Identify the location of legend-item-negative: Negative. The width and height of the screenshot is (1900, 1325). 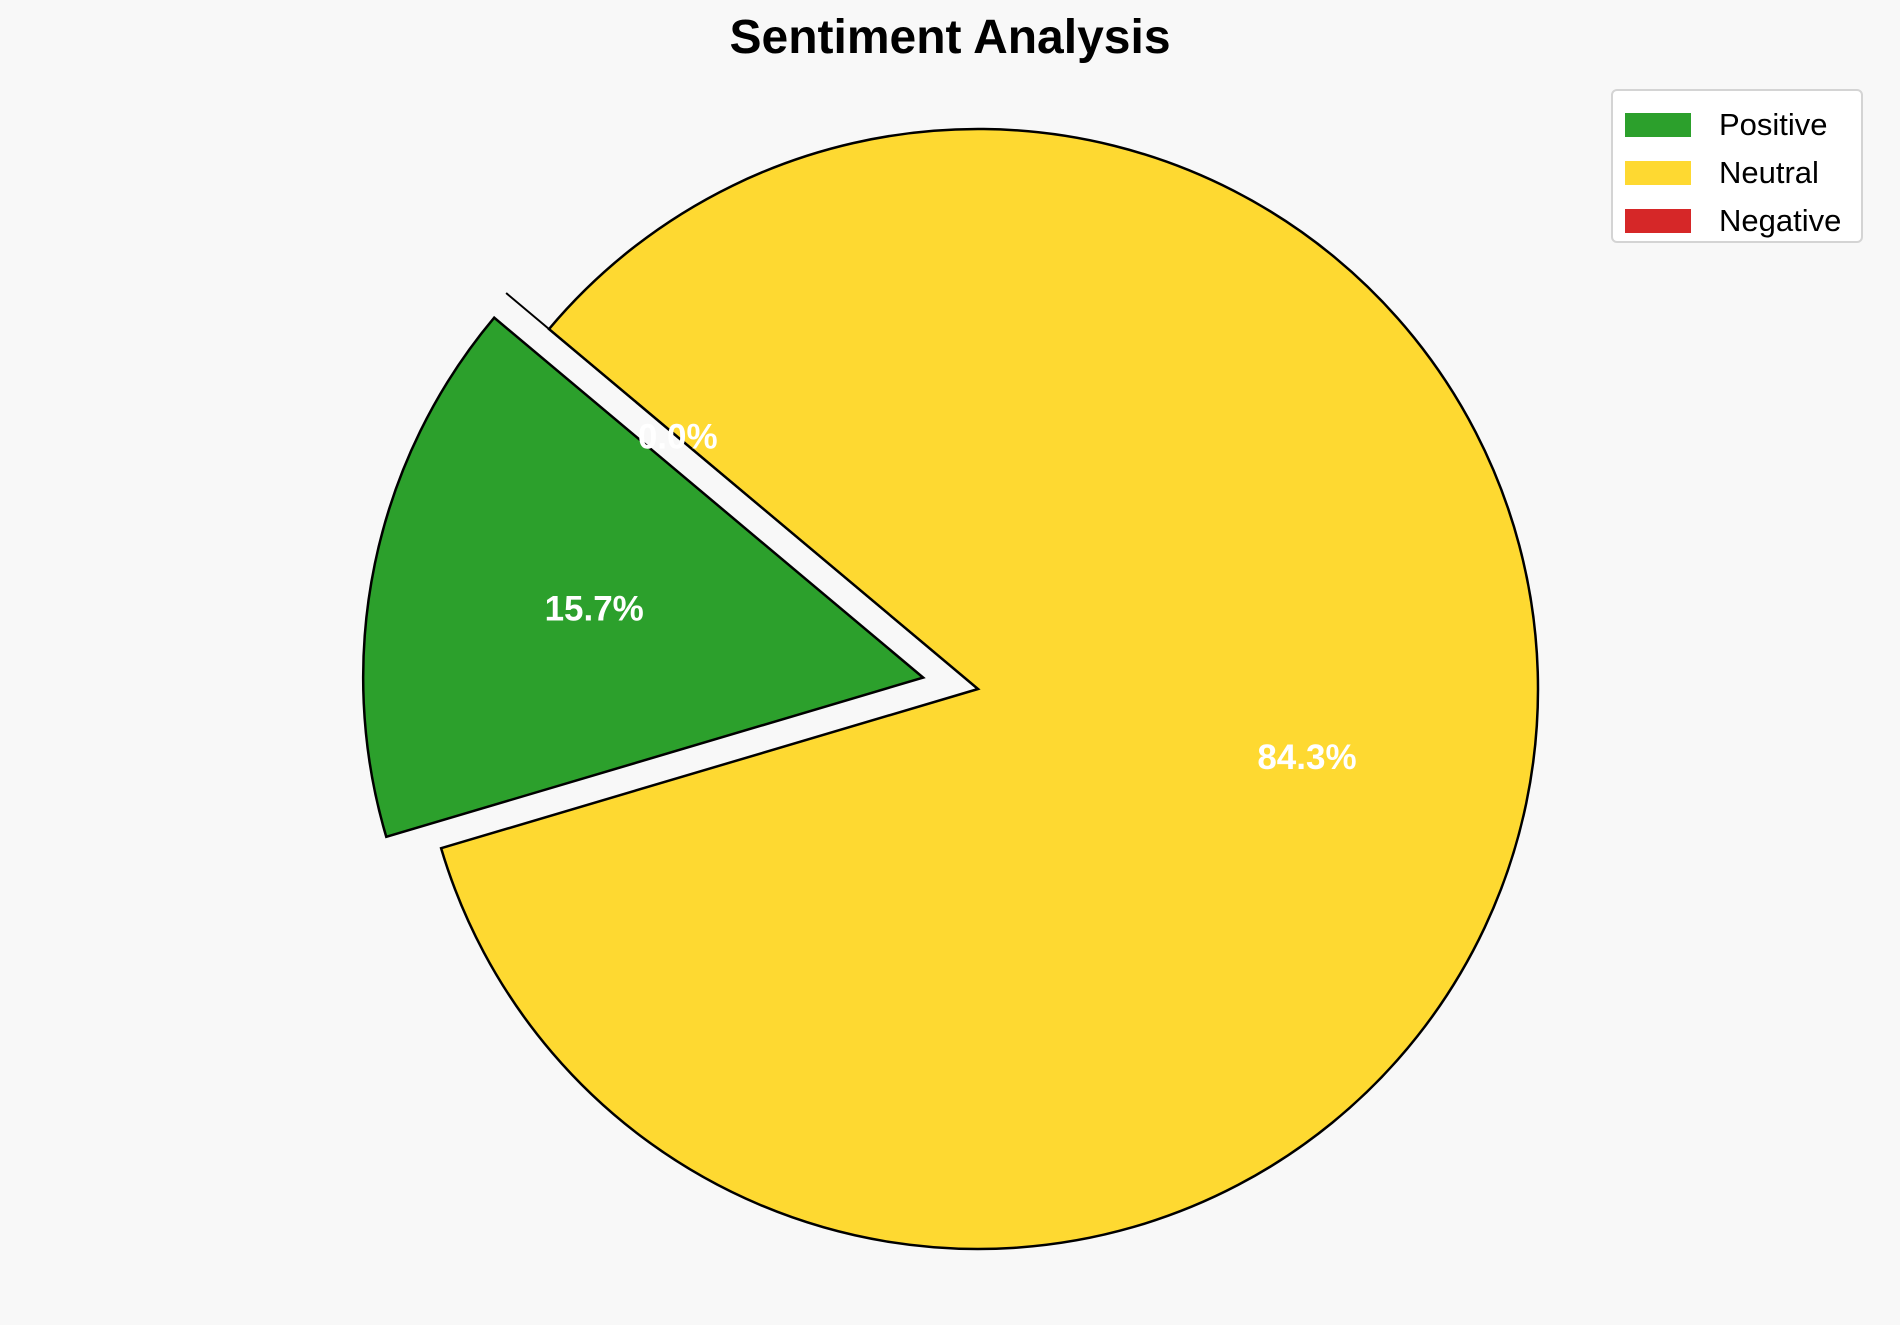
(1737, 221).